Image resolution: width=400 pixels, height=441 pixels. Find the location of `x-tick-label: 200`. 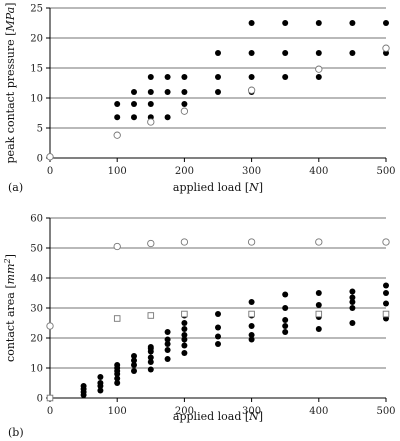

x-tick-label: 200 is located at coordinates (184, 411).